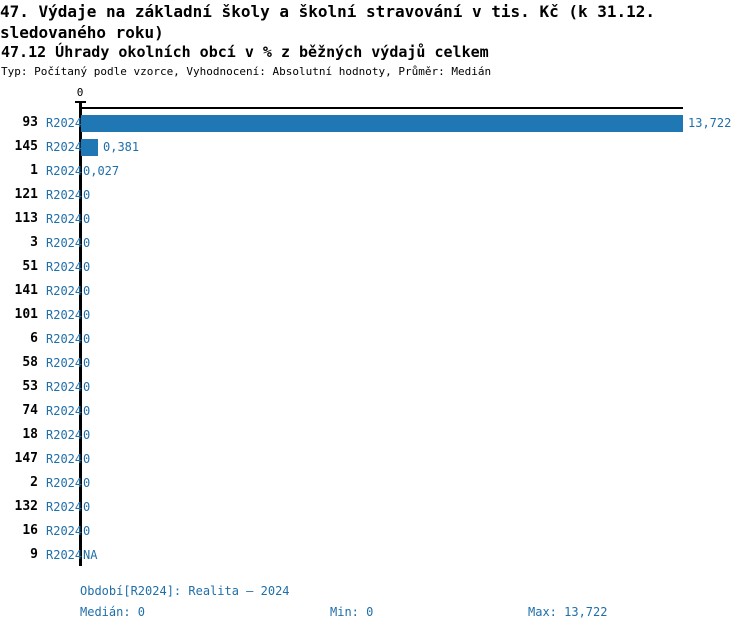  I want to click on row-rank: 16, so click(30, 530).